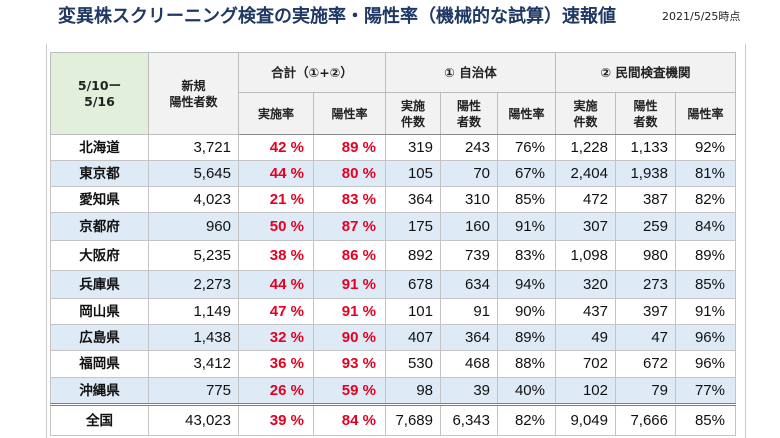  I want to click on private-tests-cell: 1,228, so click(585, 147).